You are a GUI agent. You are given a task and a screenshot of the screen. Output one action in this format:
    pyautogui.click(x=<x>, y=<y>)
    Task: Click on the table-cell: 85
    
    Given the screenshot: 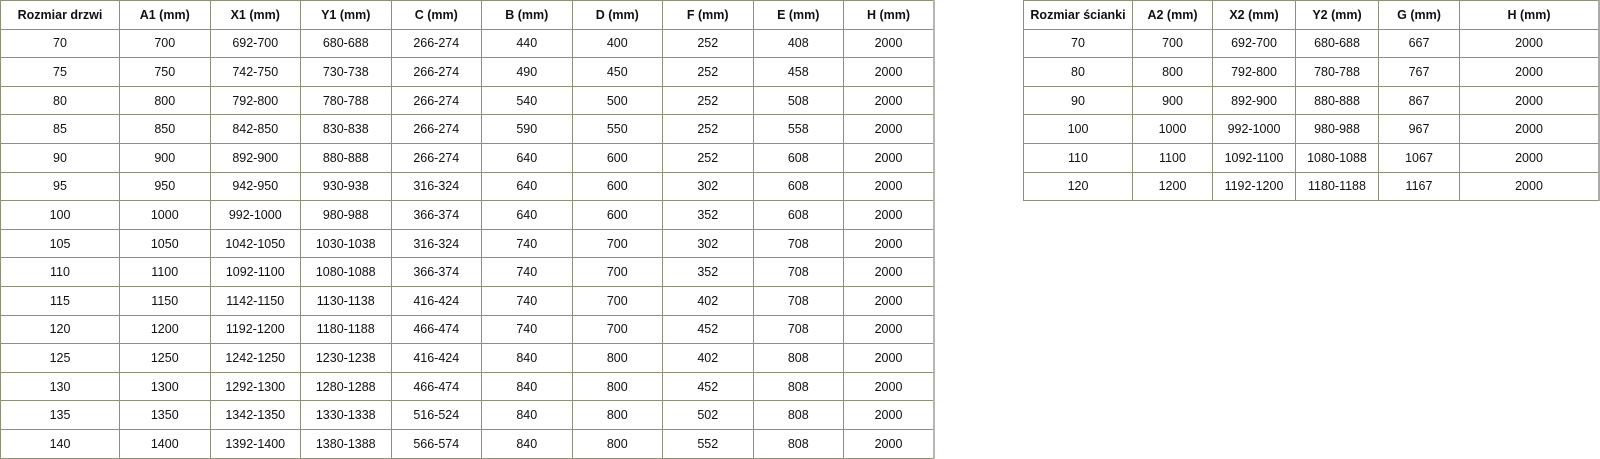 What is the action you would take?
    pyautogui.click(x=60, y=129)
    